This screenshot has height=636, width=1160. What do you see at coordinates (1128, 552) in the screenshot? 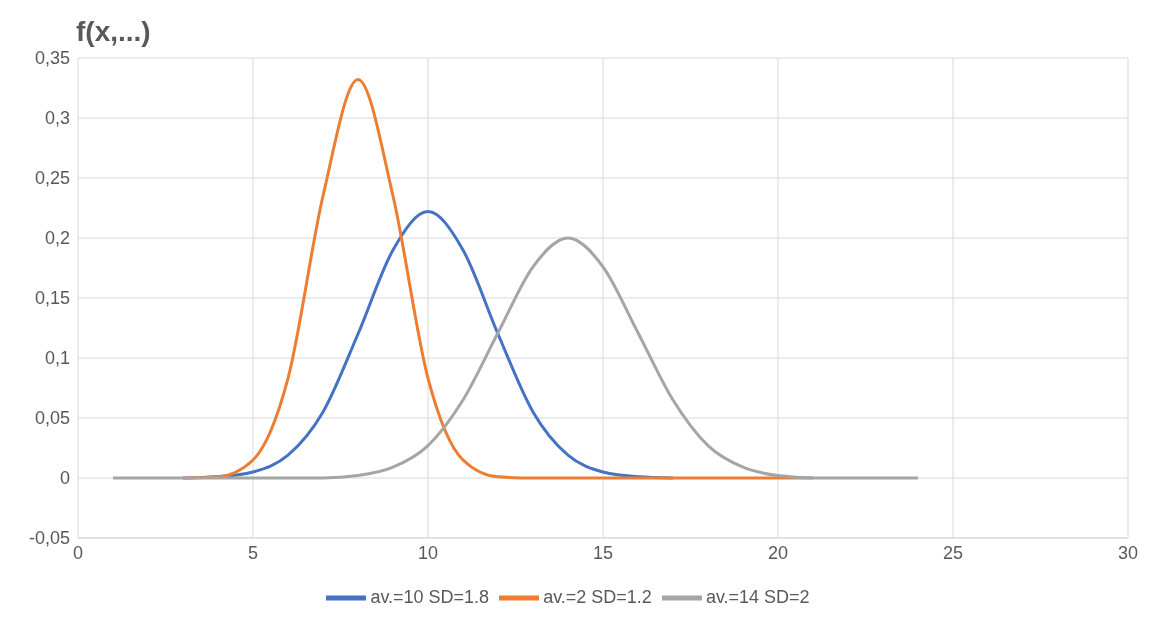
I see `x-tick-label: 30` at bounding box center [1128, 552].